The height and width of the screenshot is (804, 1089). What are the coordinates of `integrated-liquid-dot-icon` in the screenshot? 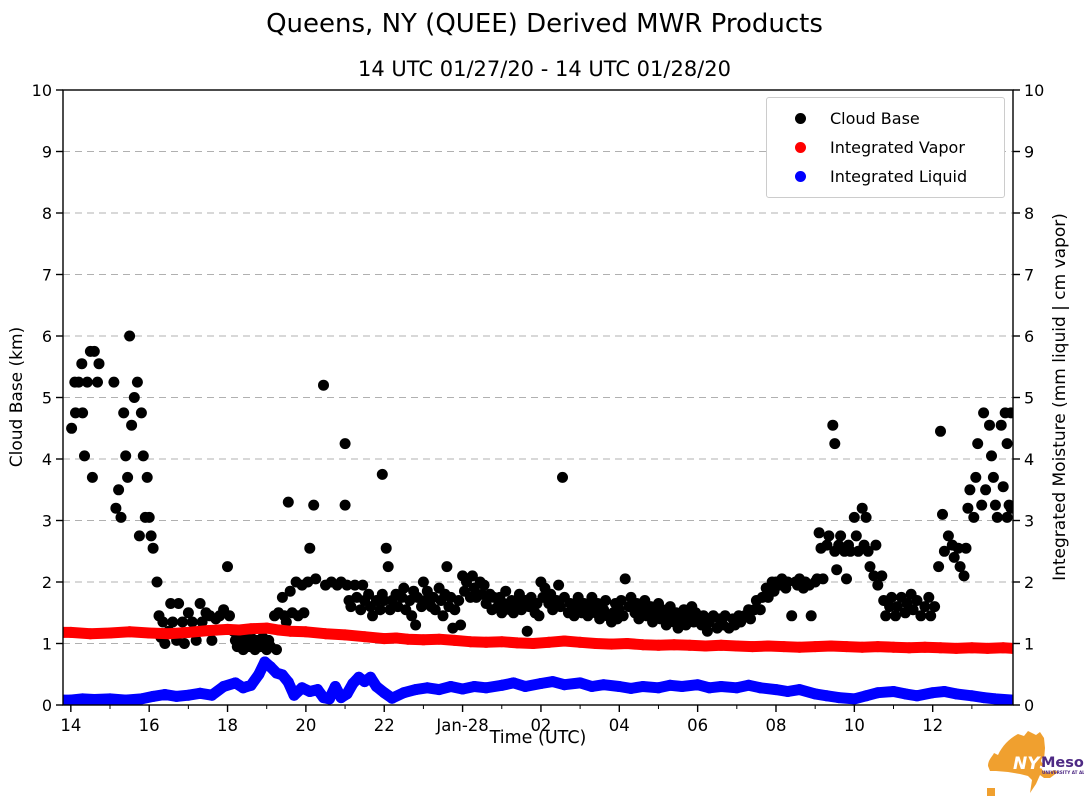 It's located at (800, 176).